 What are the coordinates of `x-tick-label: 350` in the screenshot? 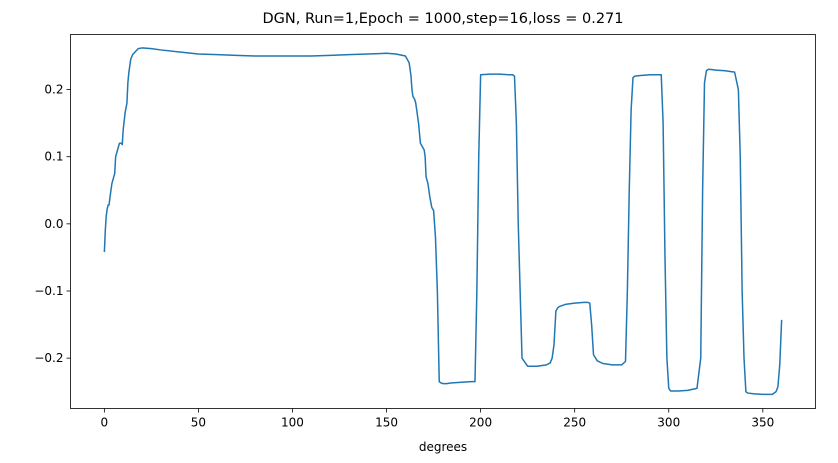 It's located at (762, 423).